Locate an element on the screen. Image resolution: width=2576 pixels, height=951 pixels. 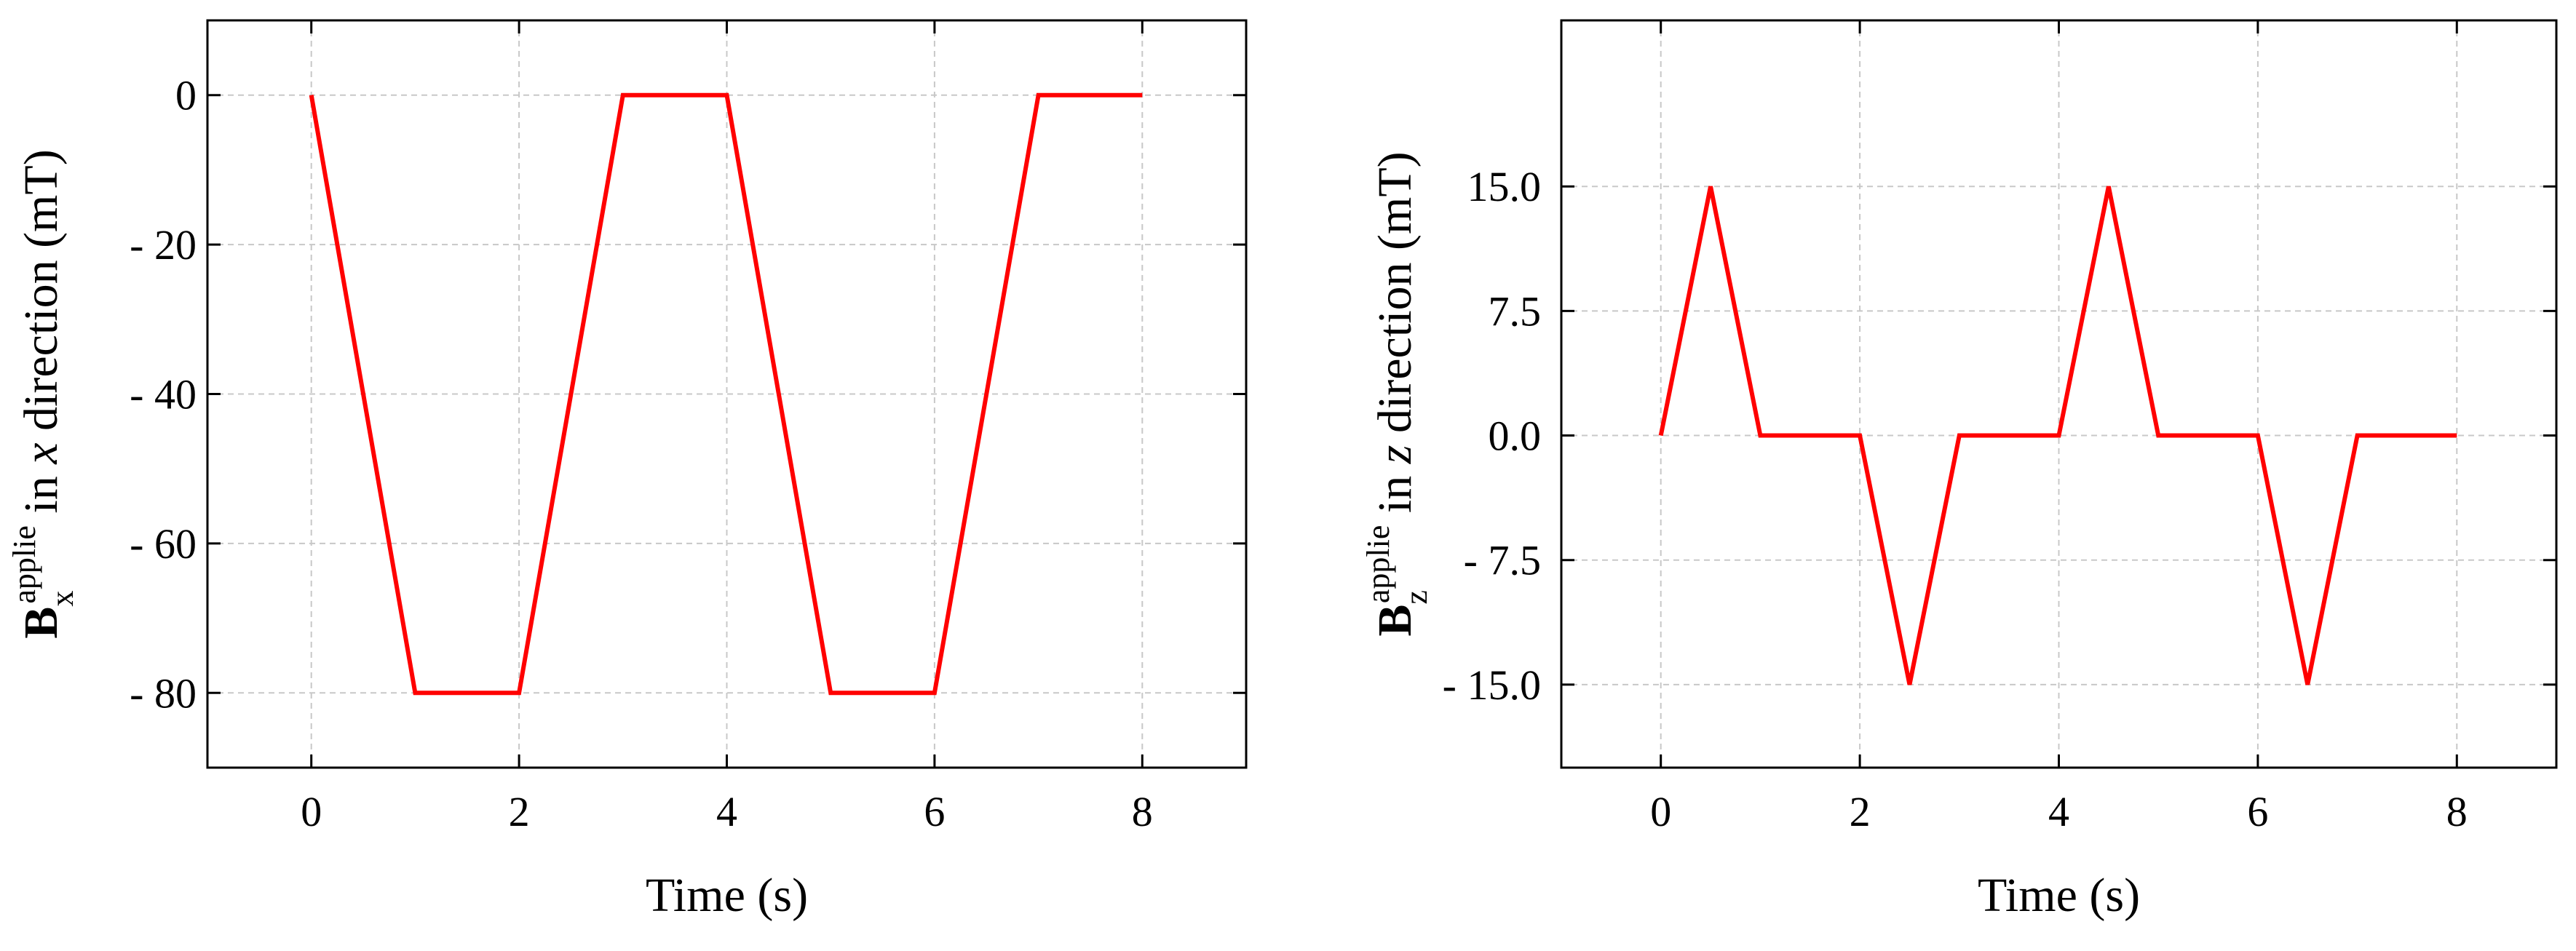
y-tick-label: 7.5 is located at coordinates (1515, 311).